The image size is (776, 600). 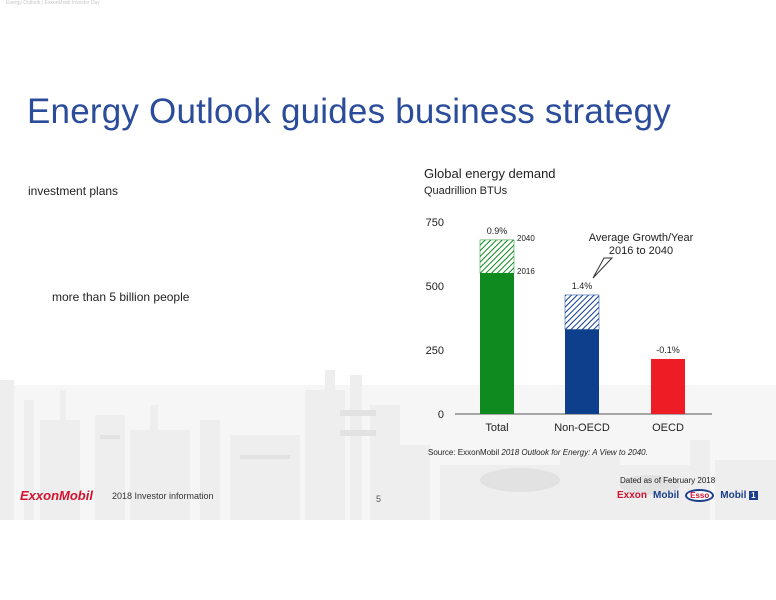 I want to click on footer-info: 2018 Investor information, so click(x=163, y=496).